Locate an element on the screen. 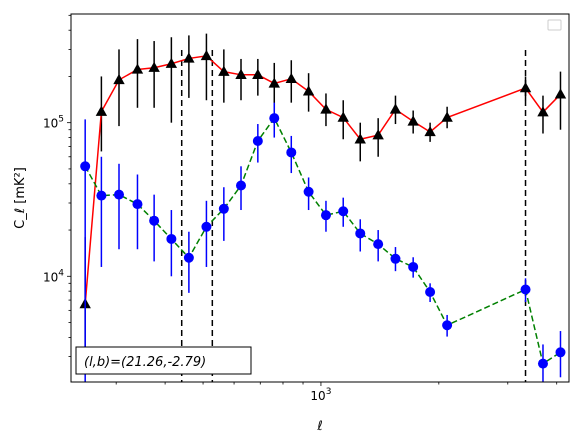 This screenshot has height=441, width=580. annotation-box: (l,b)=(21.26,-2.79) is located at coordinates (163, 360).